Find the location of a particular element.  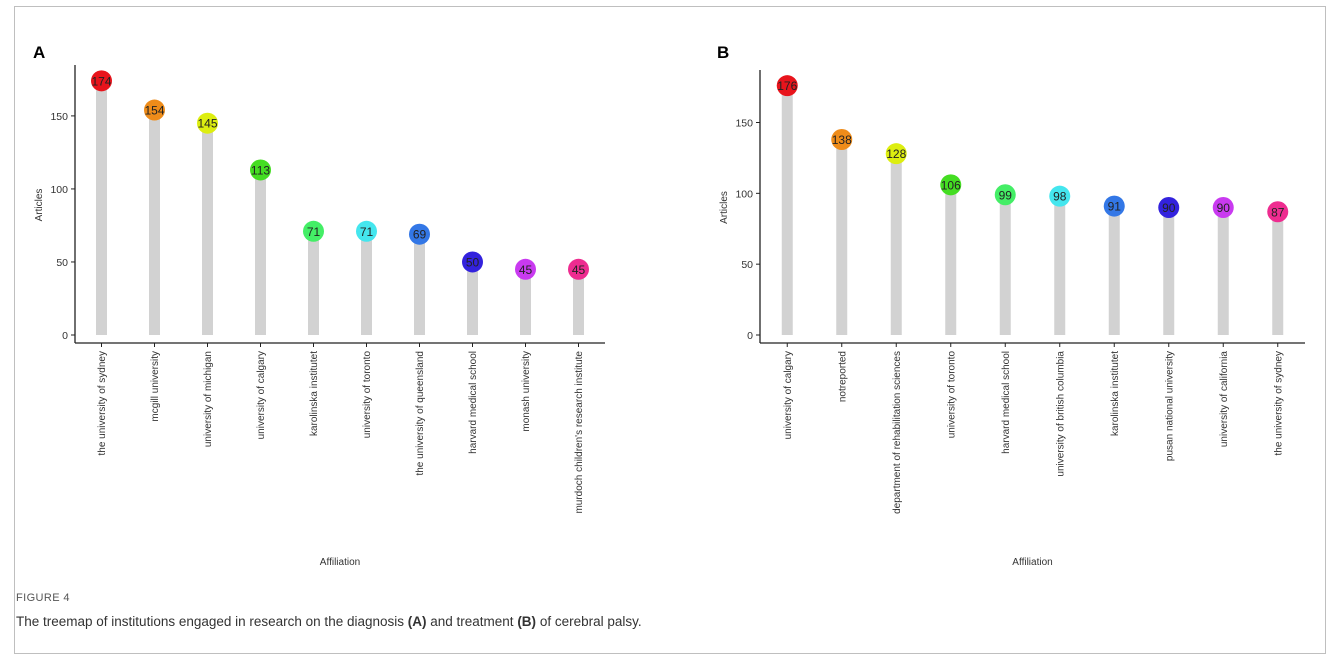

data-label: 138 is located at coordinates (842, 140).